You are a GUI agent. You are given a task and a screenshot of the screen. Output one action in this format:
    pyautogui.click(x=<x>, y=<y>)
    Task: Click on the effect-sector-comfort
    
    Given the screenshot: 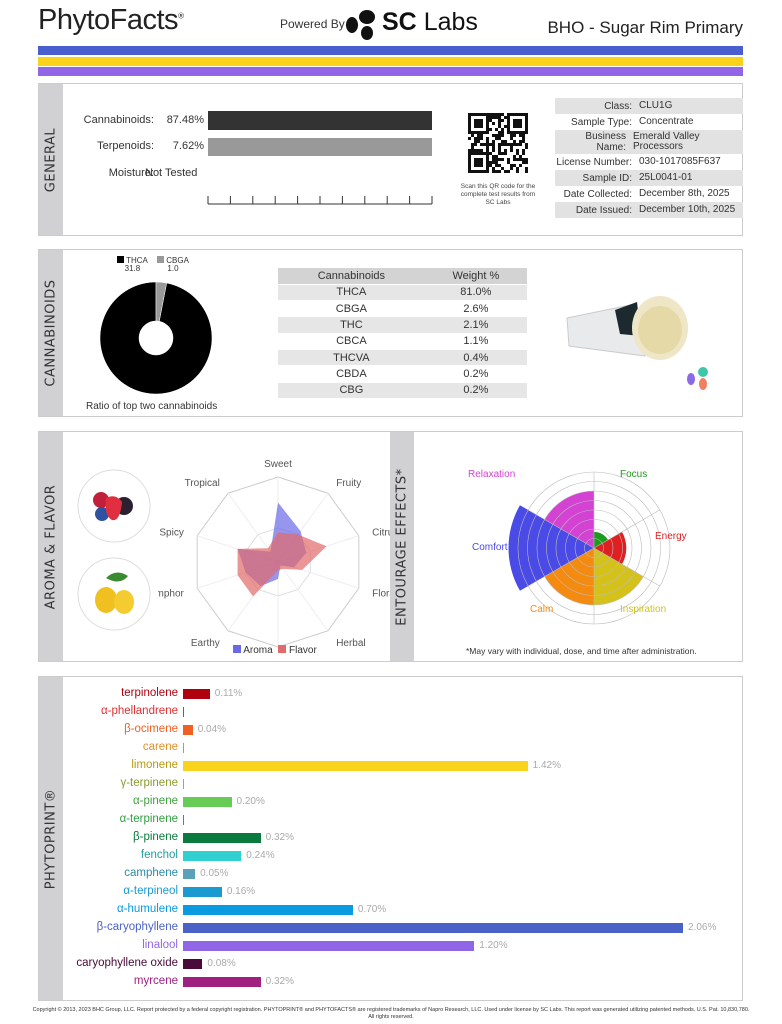 What is the action you would take?
    pyautogui.click(x=551, y=548)
    